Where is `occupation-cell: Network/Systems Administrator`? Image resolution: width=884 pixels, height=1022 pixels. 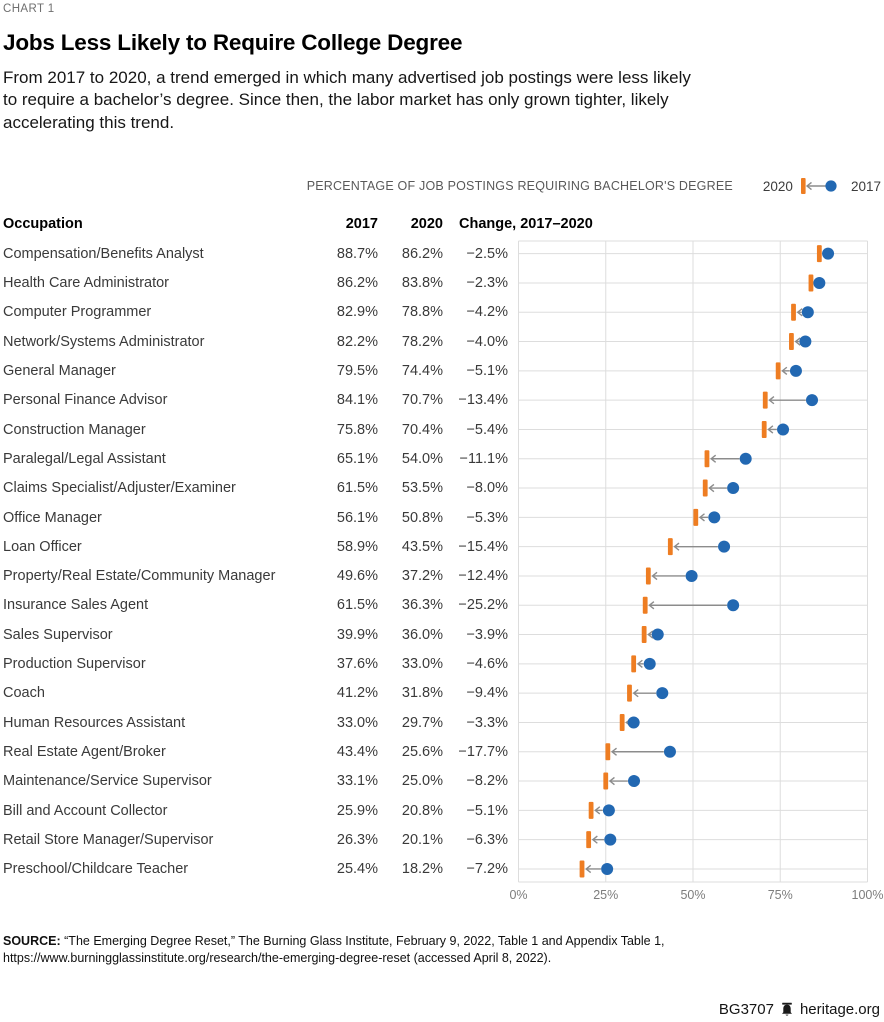 occupation-cell: Network/Systems Administrator is located at coordinates (104, 341).